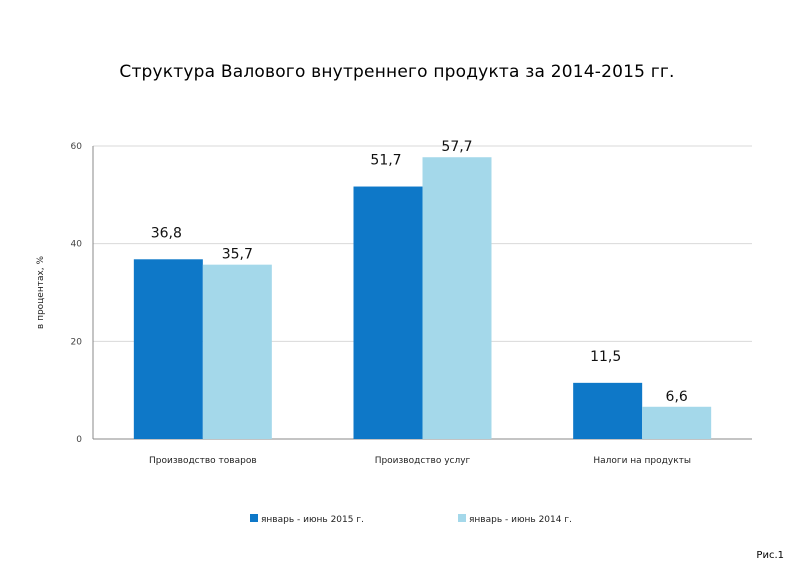 This screenshot has width=794, height=567. Describe the element at coordinates (423, 461) in the screenshot. I see `x-tick-label: Производство услуг` at that location.